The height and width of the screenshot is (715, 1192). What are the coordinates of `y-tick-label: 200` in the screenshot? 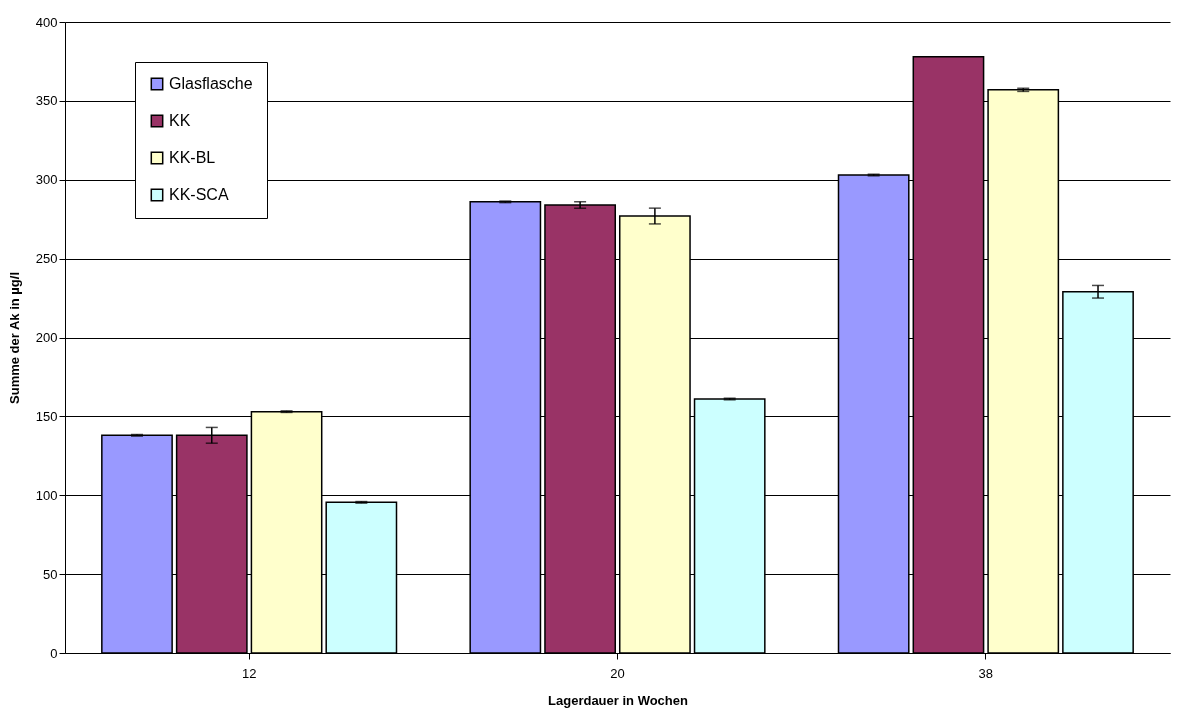 It's located at (46, 337).